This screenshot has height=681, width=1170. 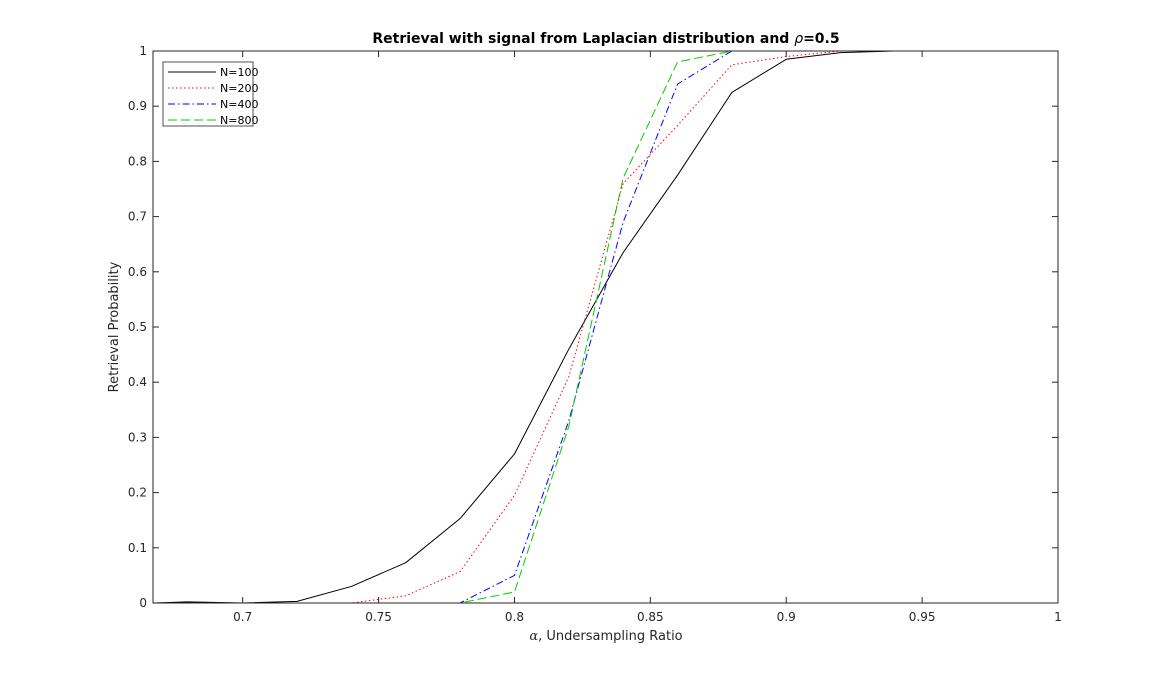 I want to click on x-tick-label: 0.8, so click(x=514, y=617).